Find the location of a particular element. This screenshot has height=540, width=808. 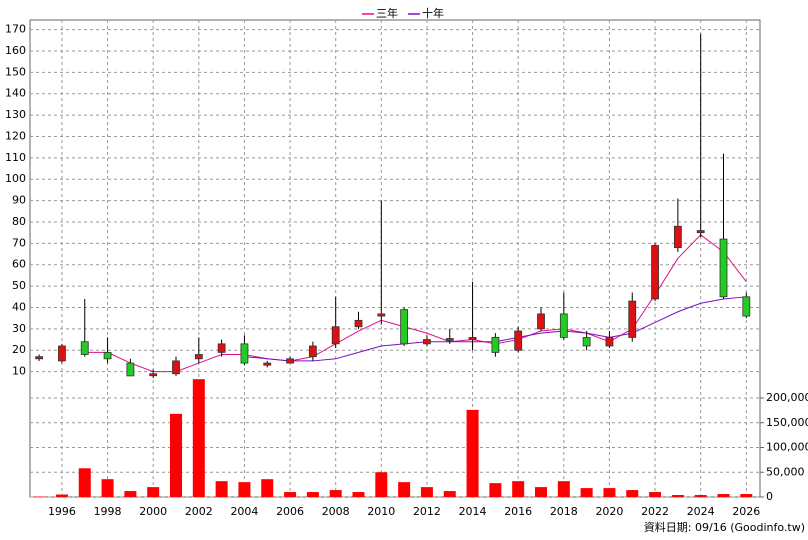

legend-label: 十年 is located at coordinates (433, 13).